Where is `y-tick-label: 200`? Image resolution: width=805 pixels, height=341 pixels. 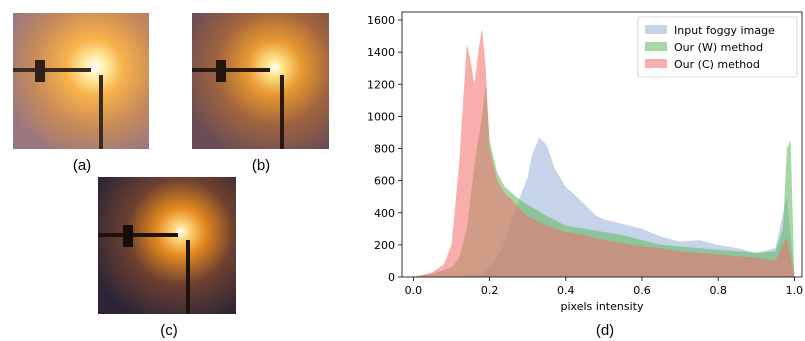 y-tick-label: 200 is located at coordinates (384, 245).